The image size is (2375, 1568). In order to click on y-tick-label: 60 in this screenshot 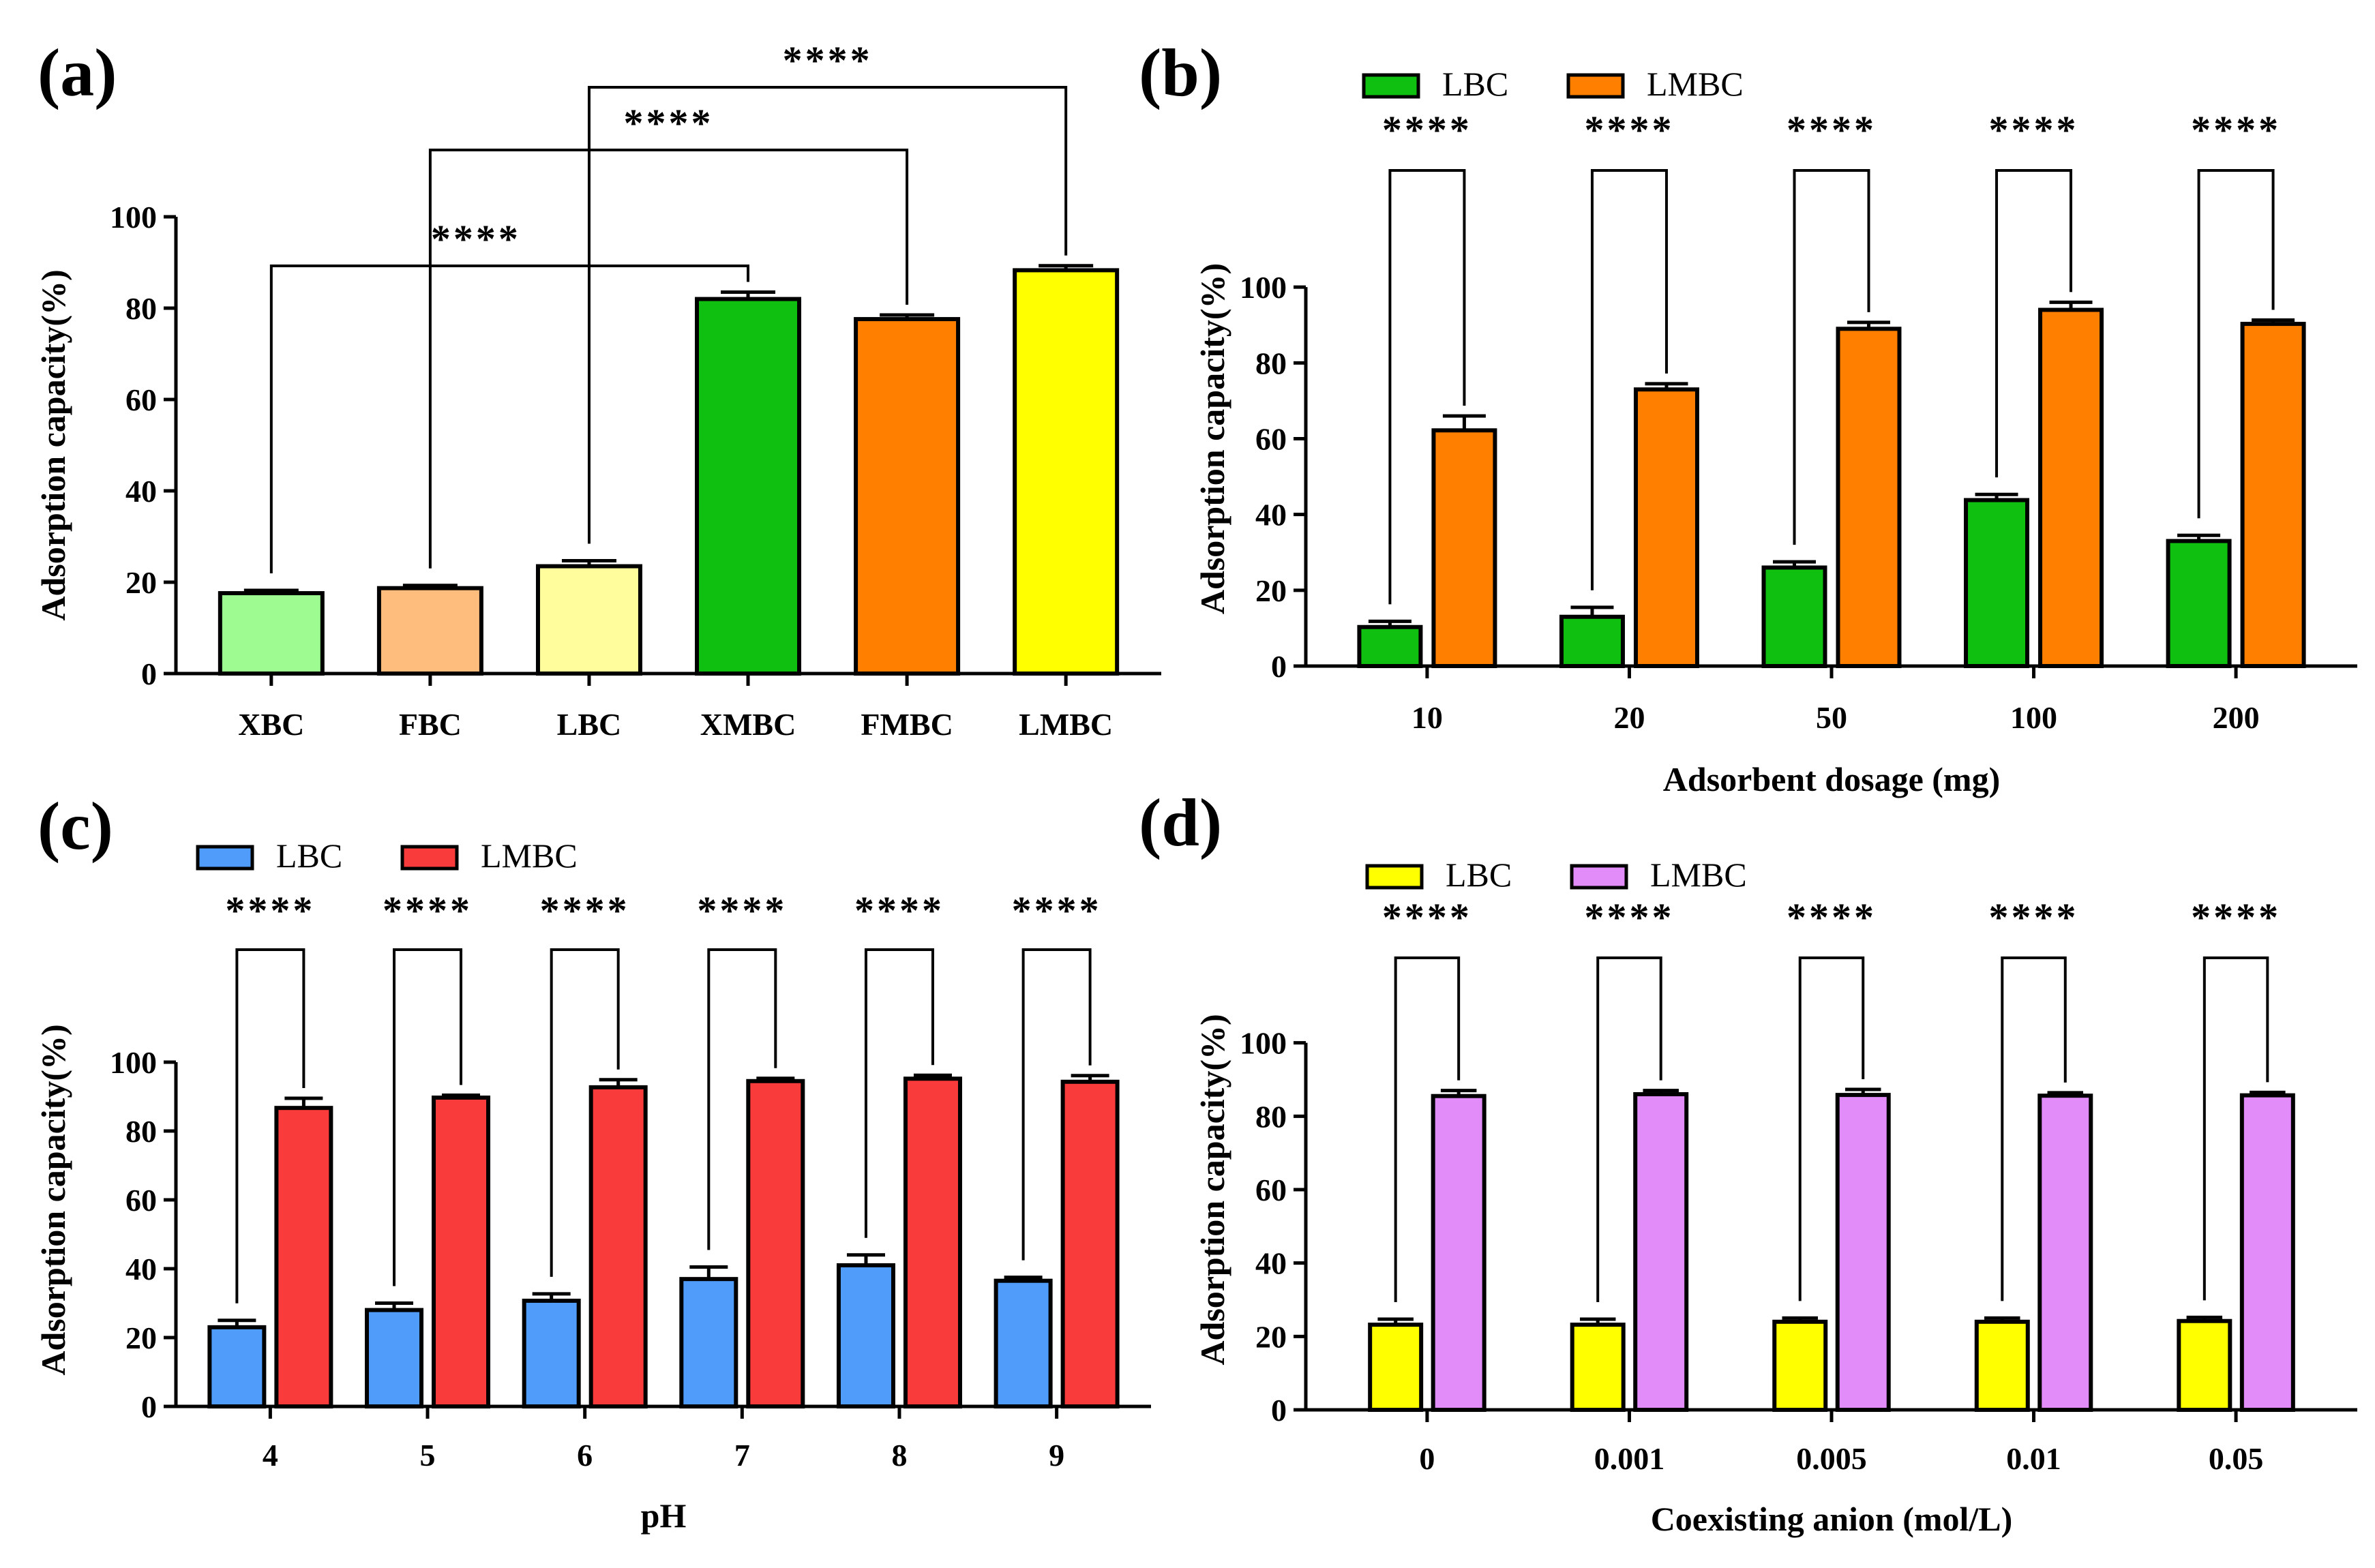, I will do `click(141, 399)`.